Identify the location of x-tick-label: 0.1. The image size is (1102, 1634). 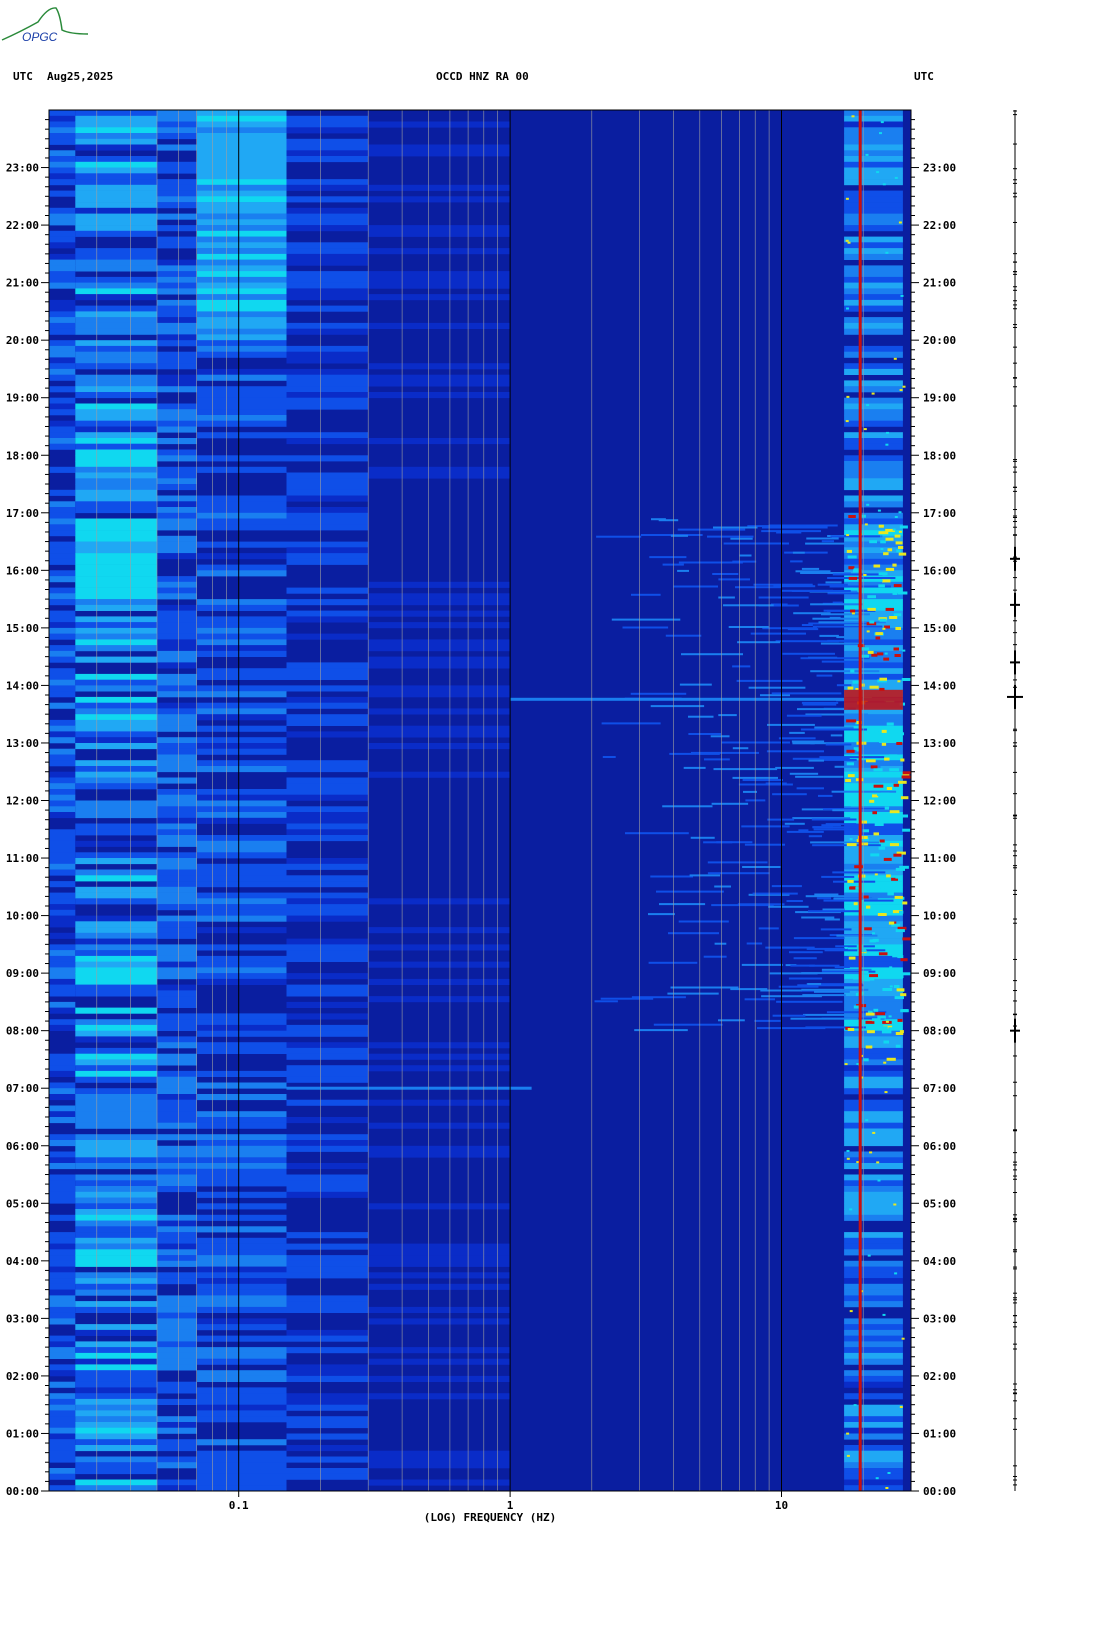
(239, 1505).